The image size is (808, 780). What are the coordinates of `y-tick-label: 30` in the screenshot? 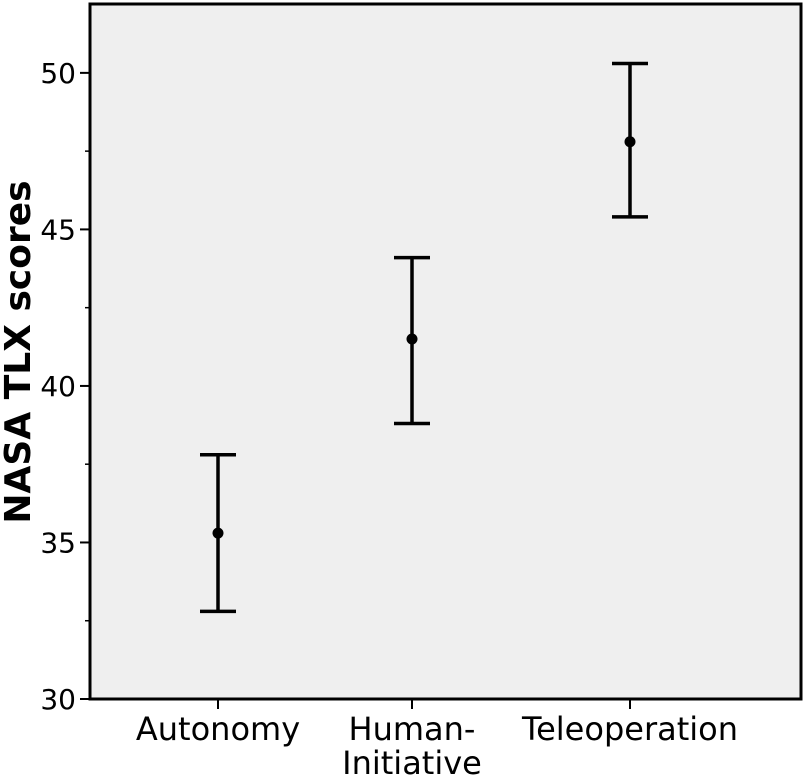 It's located at (58, 699).